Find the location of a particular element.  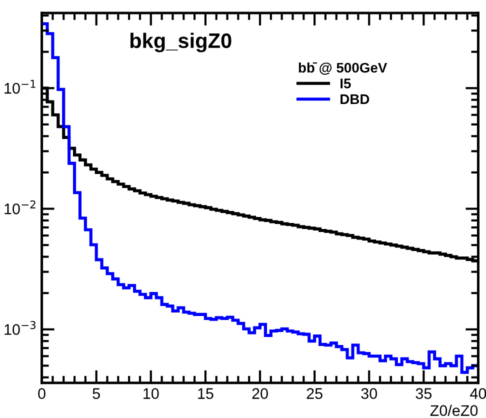

x-tick-label: 10 is located at coordinates (151, 393).